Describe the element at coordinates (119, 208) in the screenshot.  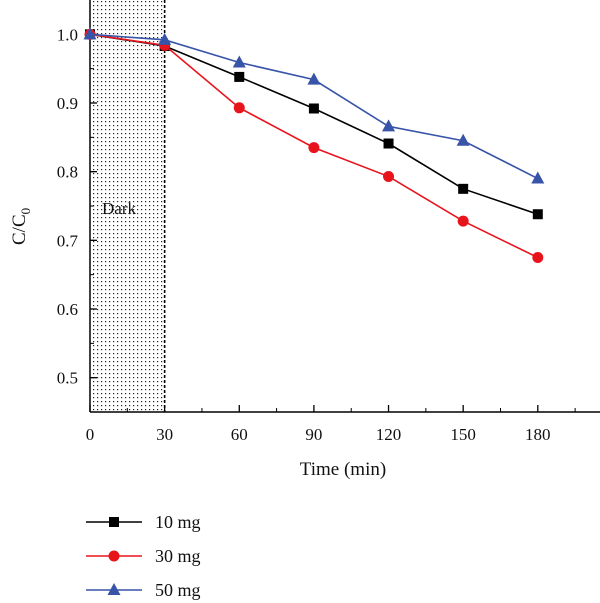
I see `dark-region-label: Dark` at that location.